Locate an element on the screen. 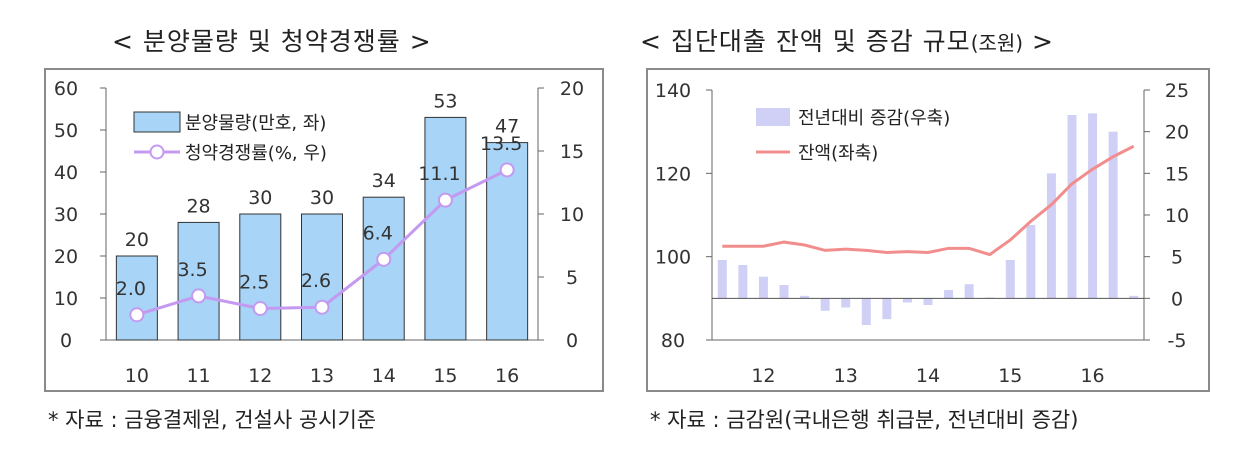 Image resolution: width=1240 pixels, height=450 pixels. left-chart-bar-label: 53 is located at coordinates (445, 101).